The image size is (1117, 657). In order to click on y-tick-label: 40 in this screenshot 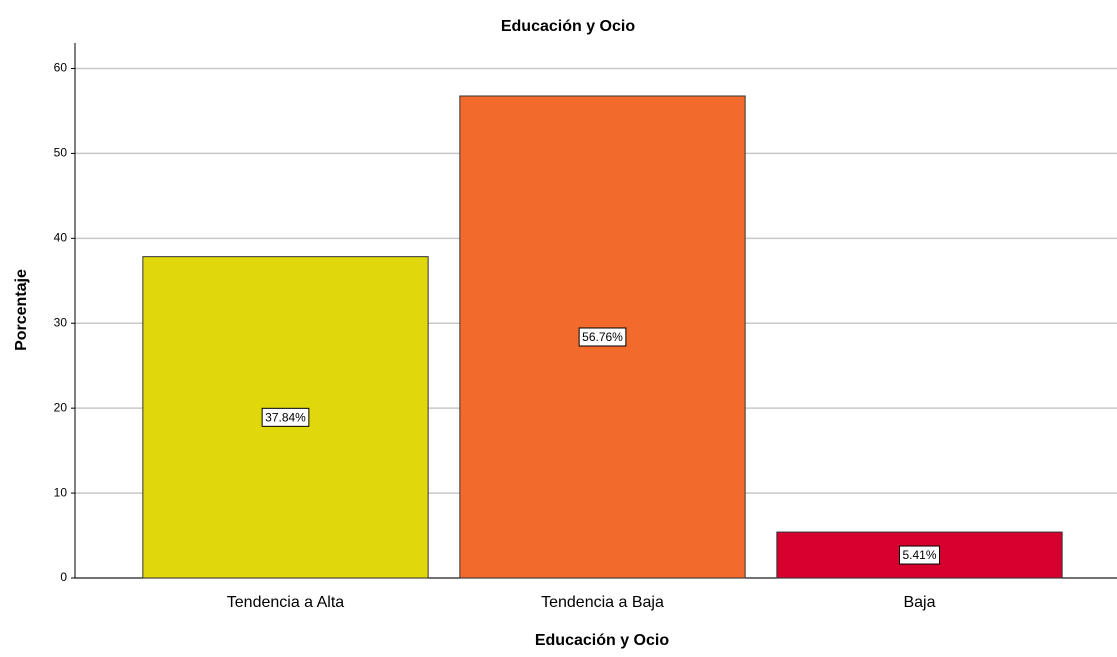, I will do `click(61, 237)`.